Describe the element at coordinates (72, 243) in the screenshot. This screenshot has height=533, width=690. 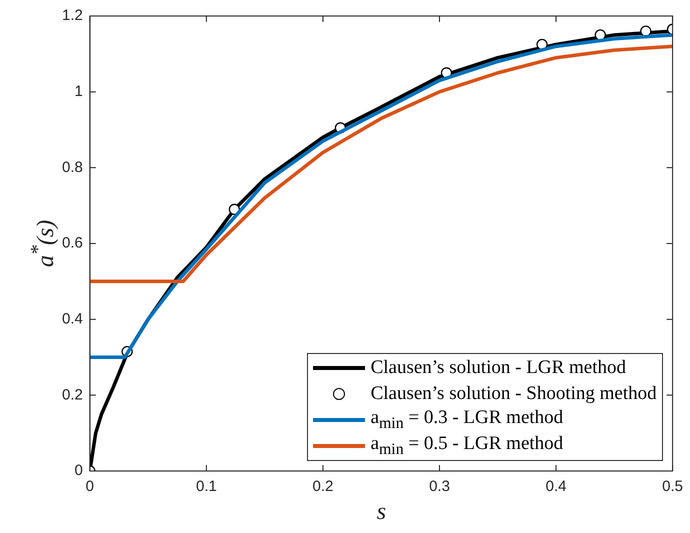
I see `y-tick-label: 0.6` at that location.